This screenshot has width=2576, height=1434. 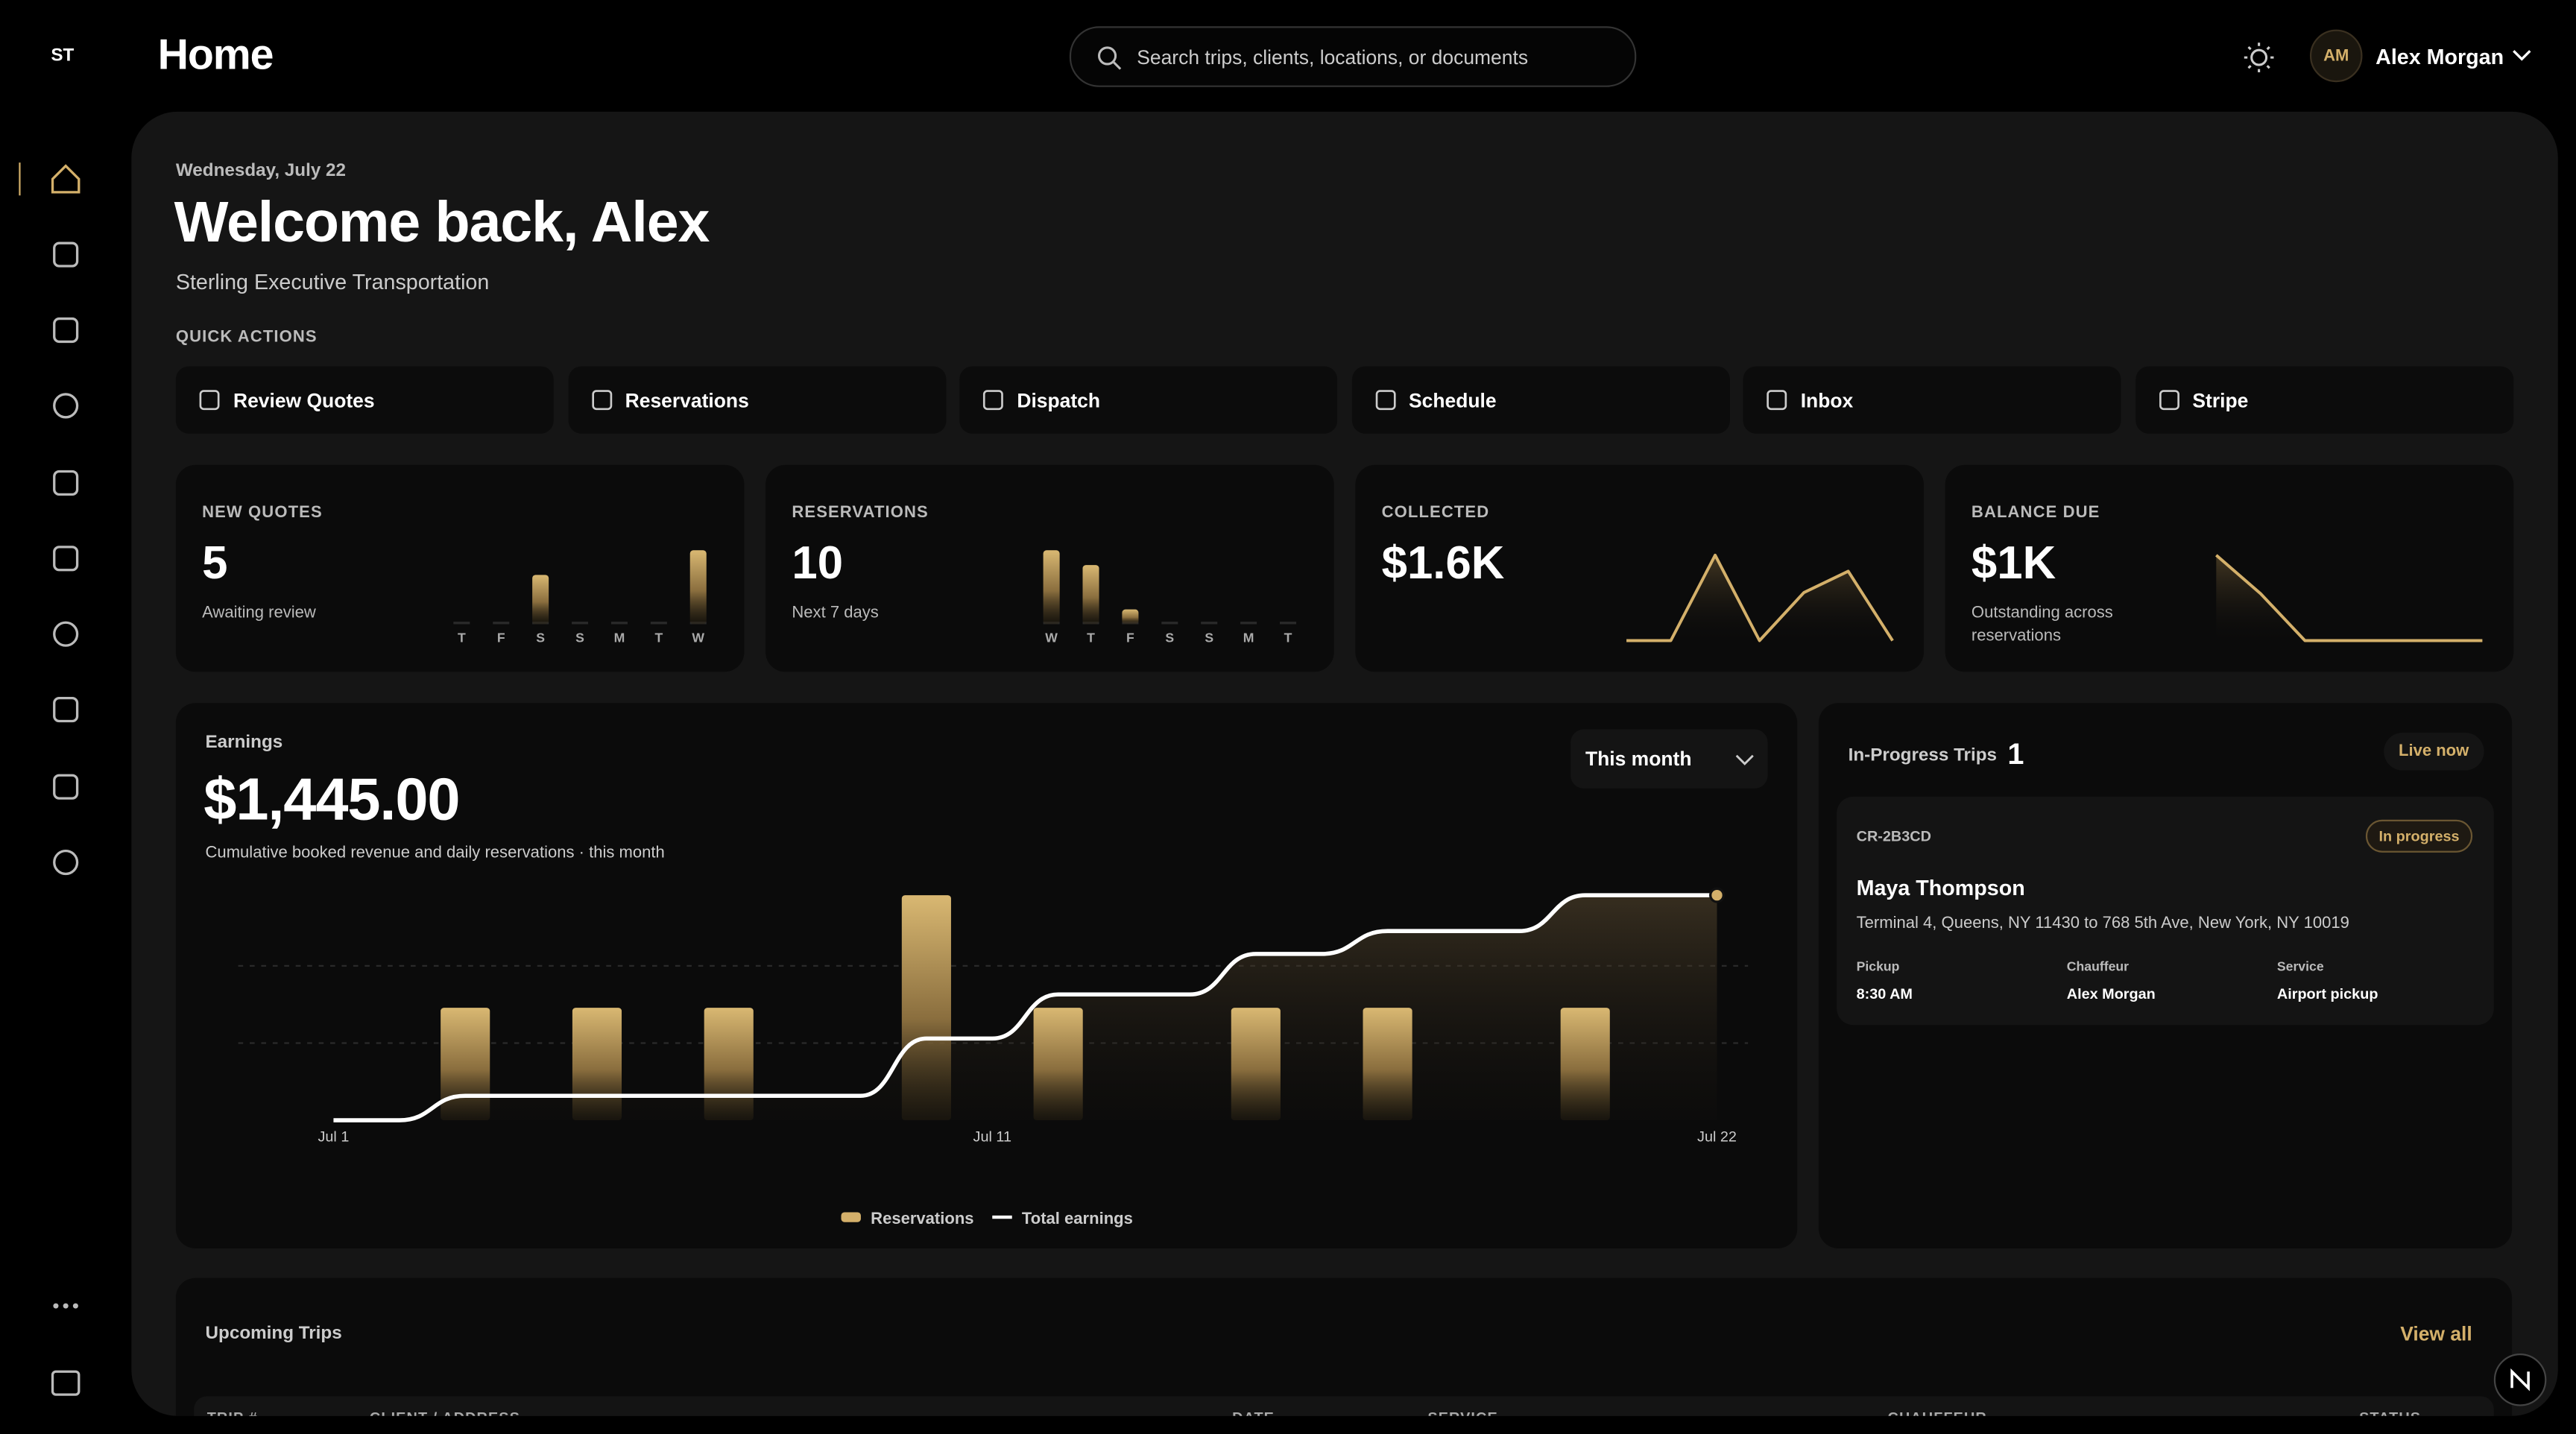 I want to click on earnings-title: Earnings, so click(x=244, y=743).